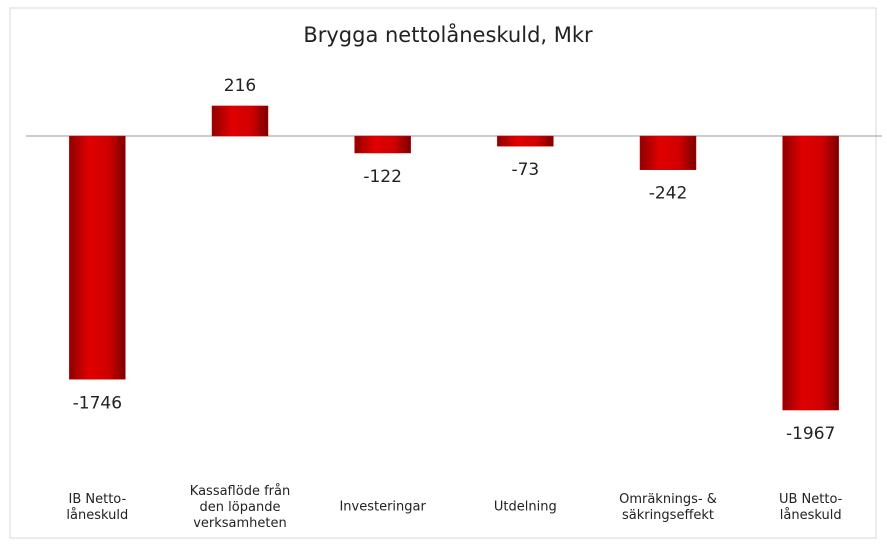 This screenshot has height=546, width=887. I want to click on x-tick-label: Utdelning, so click(525, 507).